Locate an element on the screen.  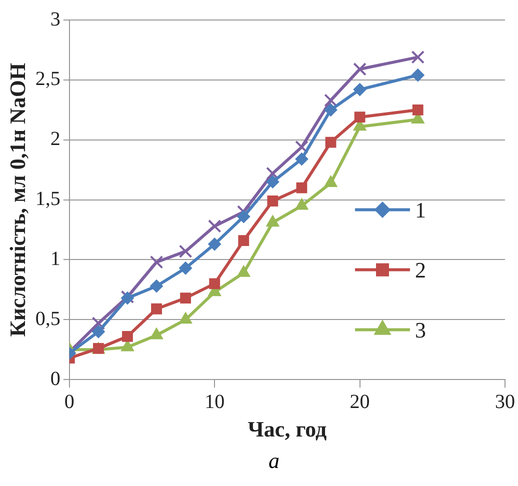
legend-label: 3 is located at coordinates (420, 330).